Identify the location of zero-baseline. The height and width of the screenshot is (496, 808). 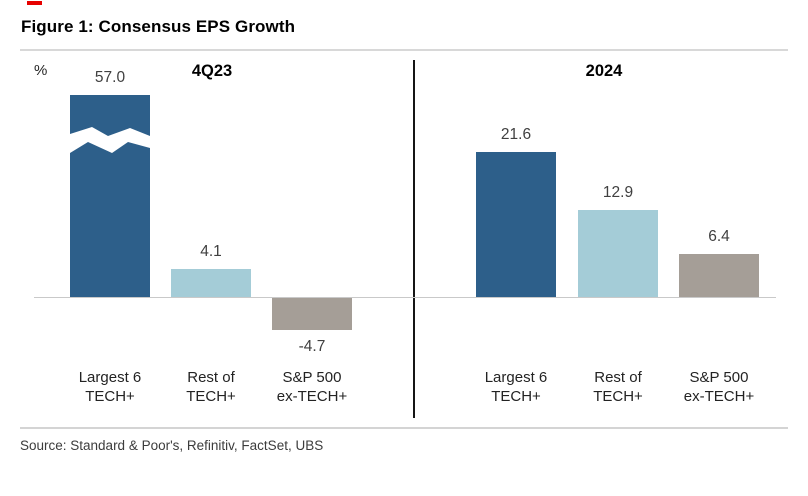
(405, 297).